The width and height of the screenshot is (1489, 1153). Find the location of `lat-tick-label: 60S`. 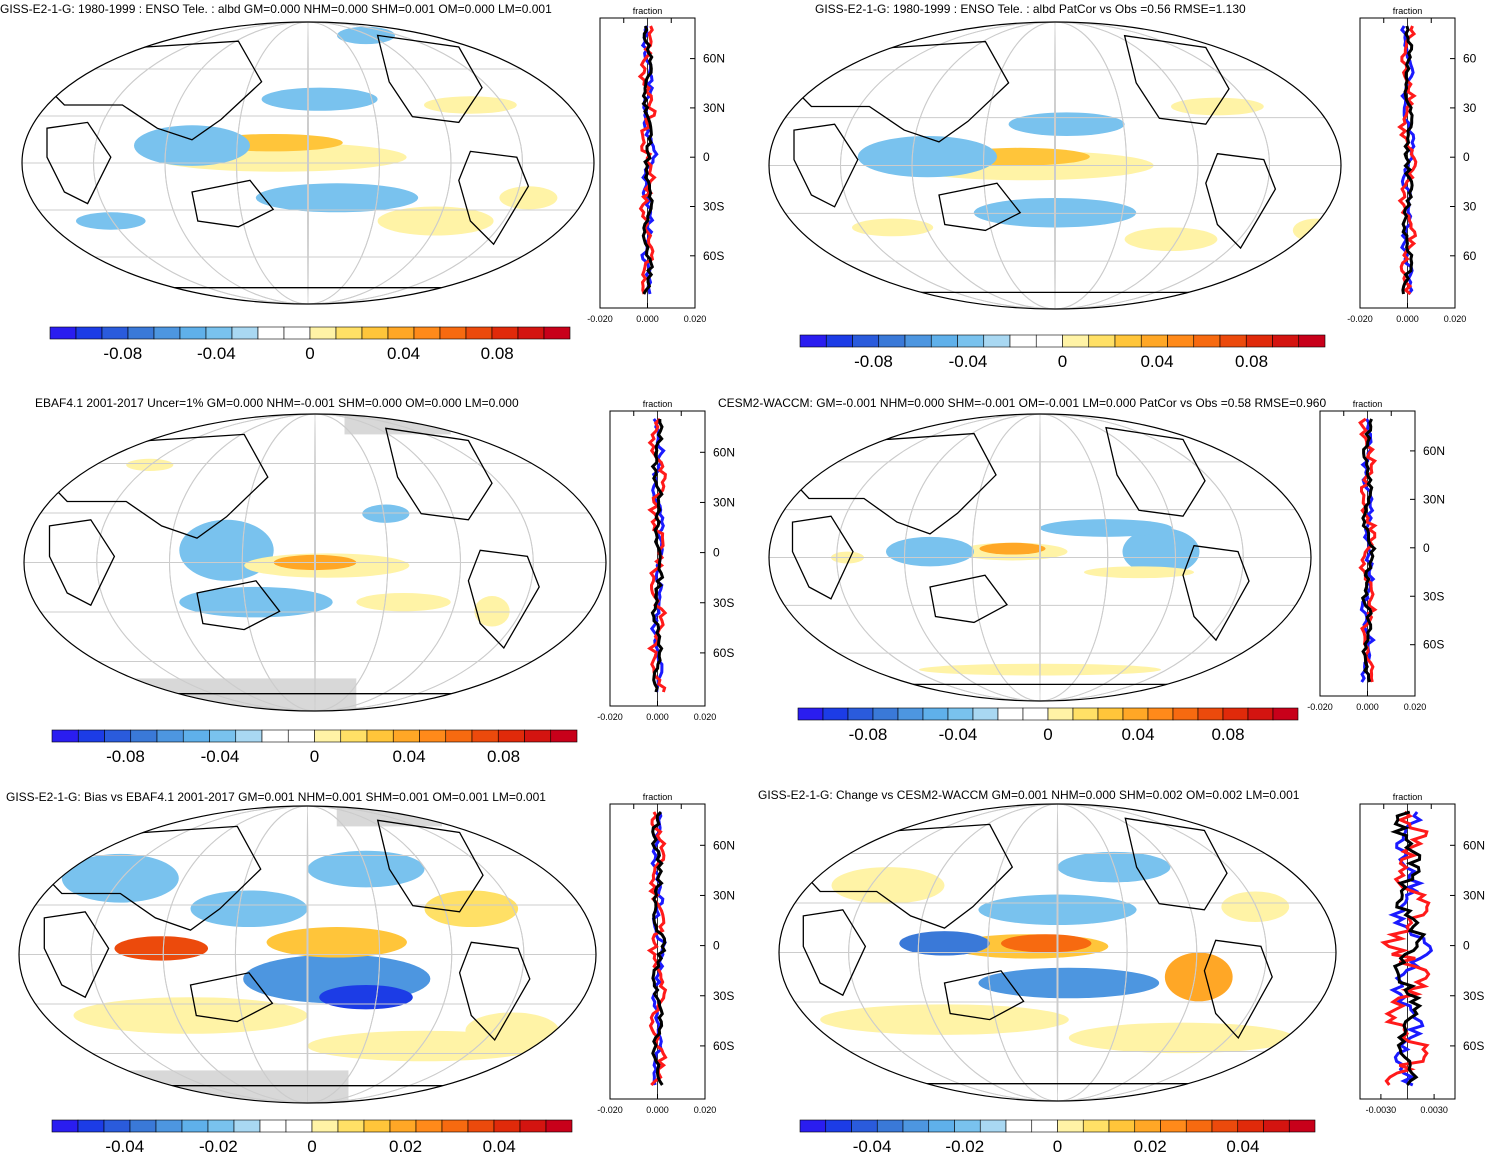

lat-tick-label: 60S is located at coordinates (713, 256).